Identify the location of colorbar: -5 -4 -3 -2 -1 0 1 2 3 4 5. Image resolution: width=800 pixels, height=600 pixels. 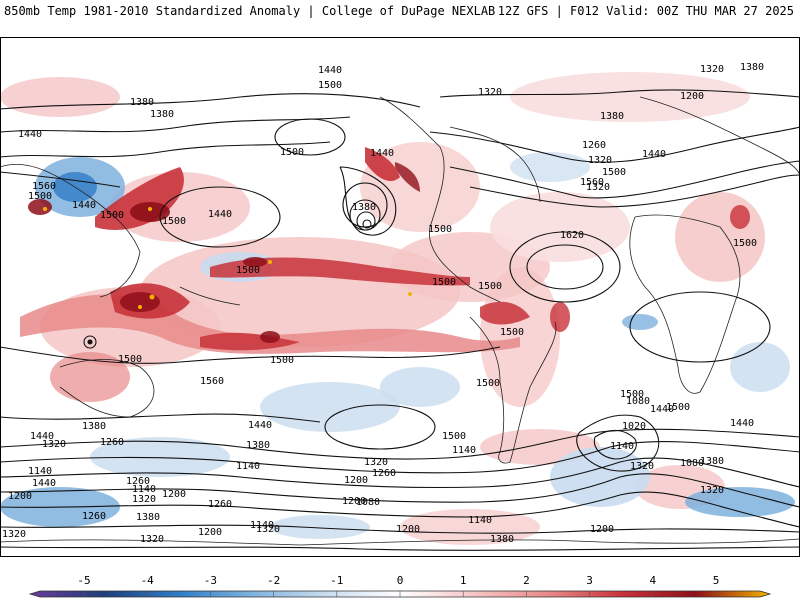
(400, 585).